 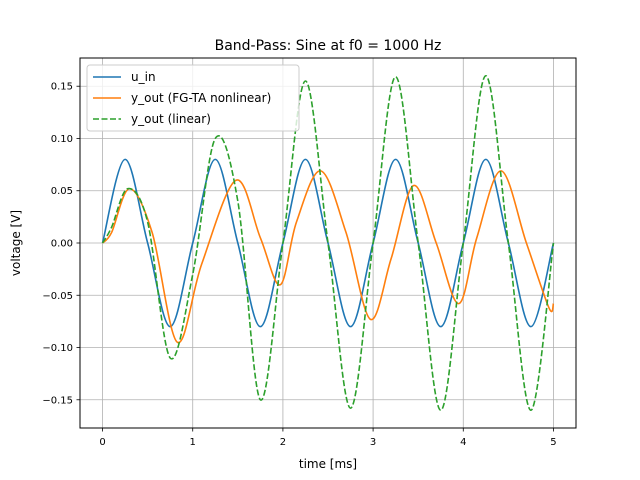 What do you see at coordinates (16, 243) in the screenshot?
I see `y-axis-label: voltage [V]` at bounding box center [16, 243].